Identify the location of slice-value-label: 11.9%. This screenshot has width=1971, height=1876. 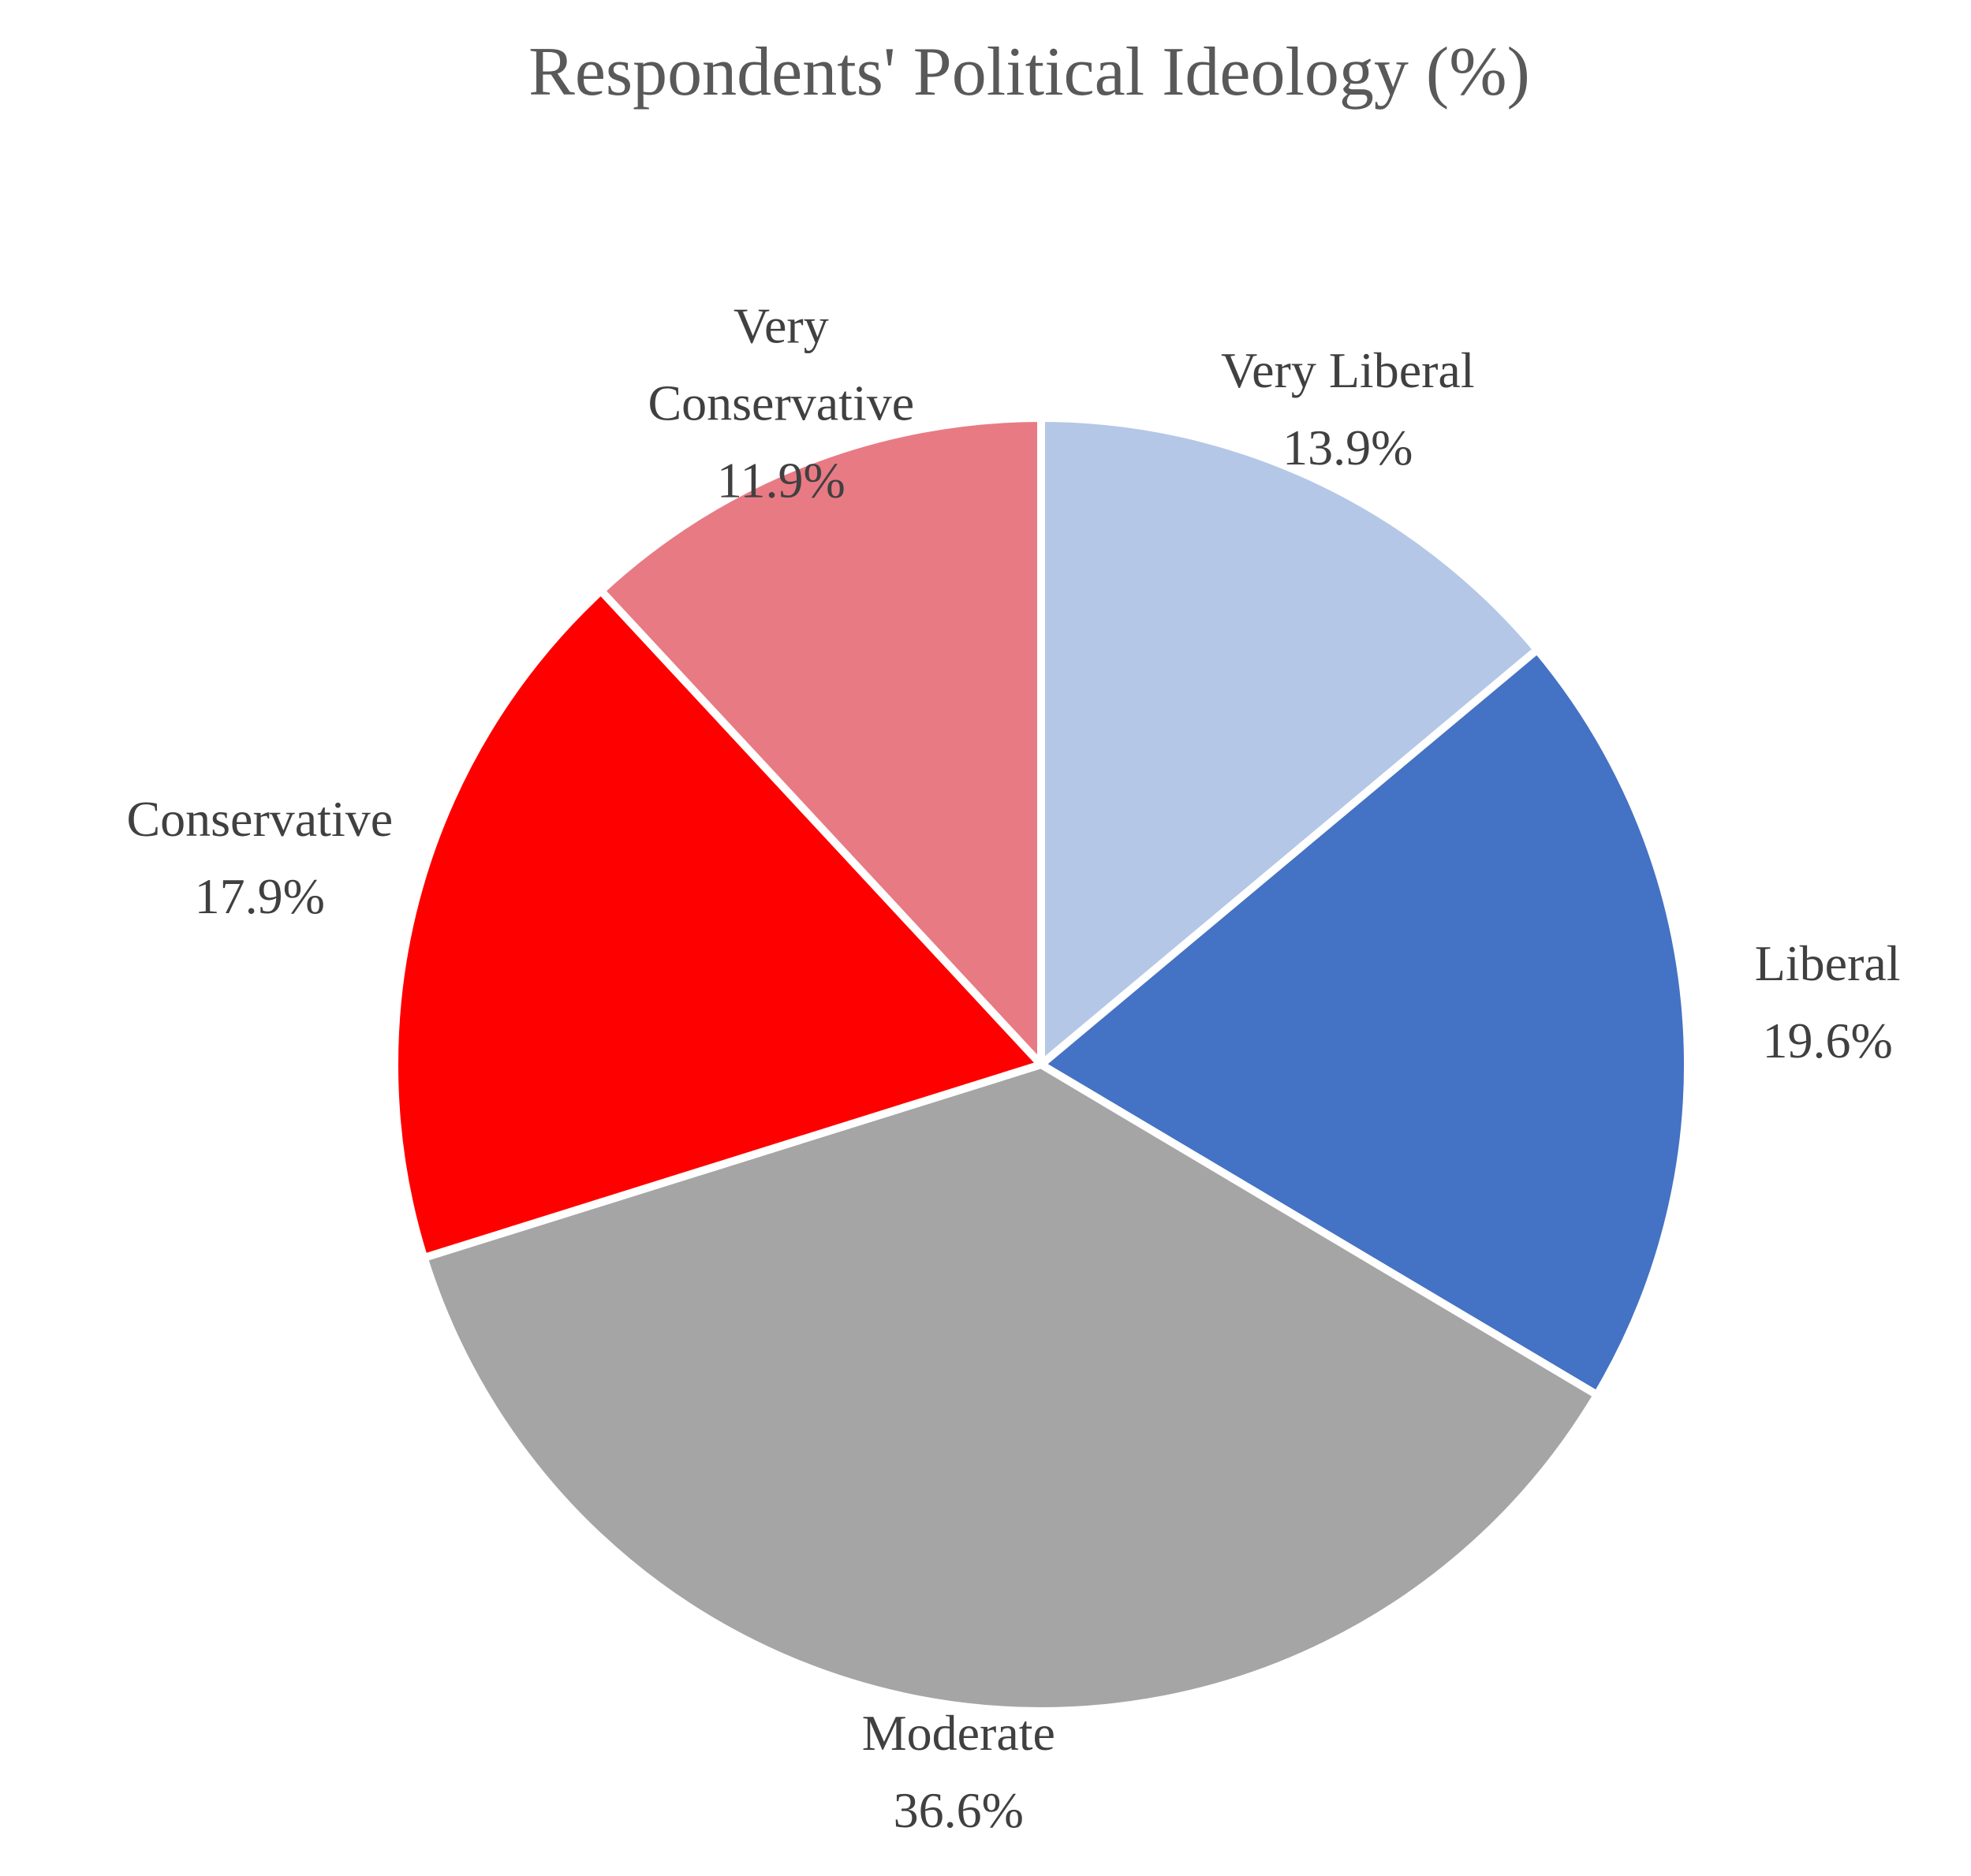
(781, 480).